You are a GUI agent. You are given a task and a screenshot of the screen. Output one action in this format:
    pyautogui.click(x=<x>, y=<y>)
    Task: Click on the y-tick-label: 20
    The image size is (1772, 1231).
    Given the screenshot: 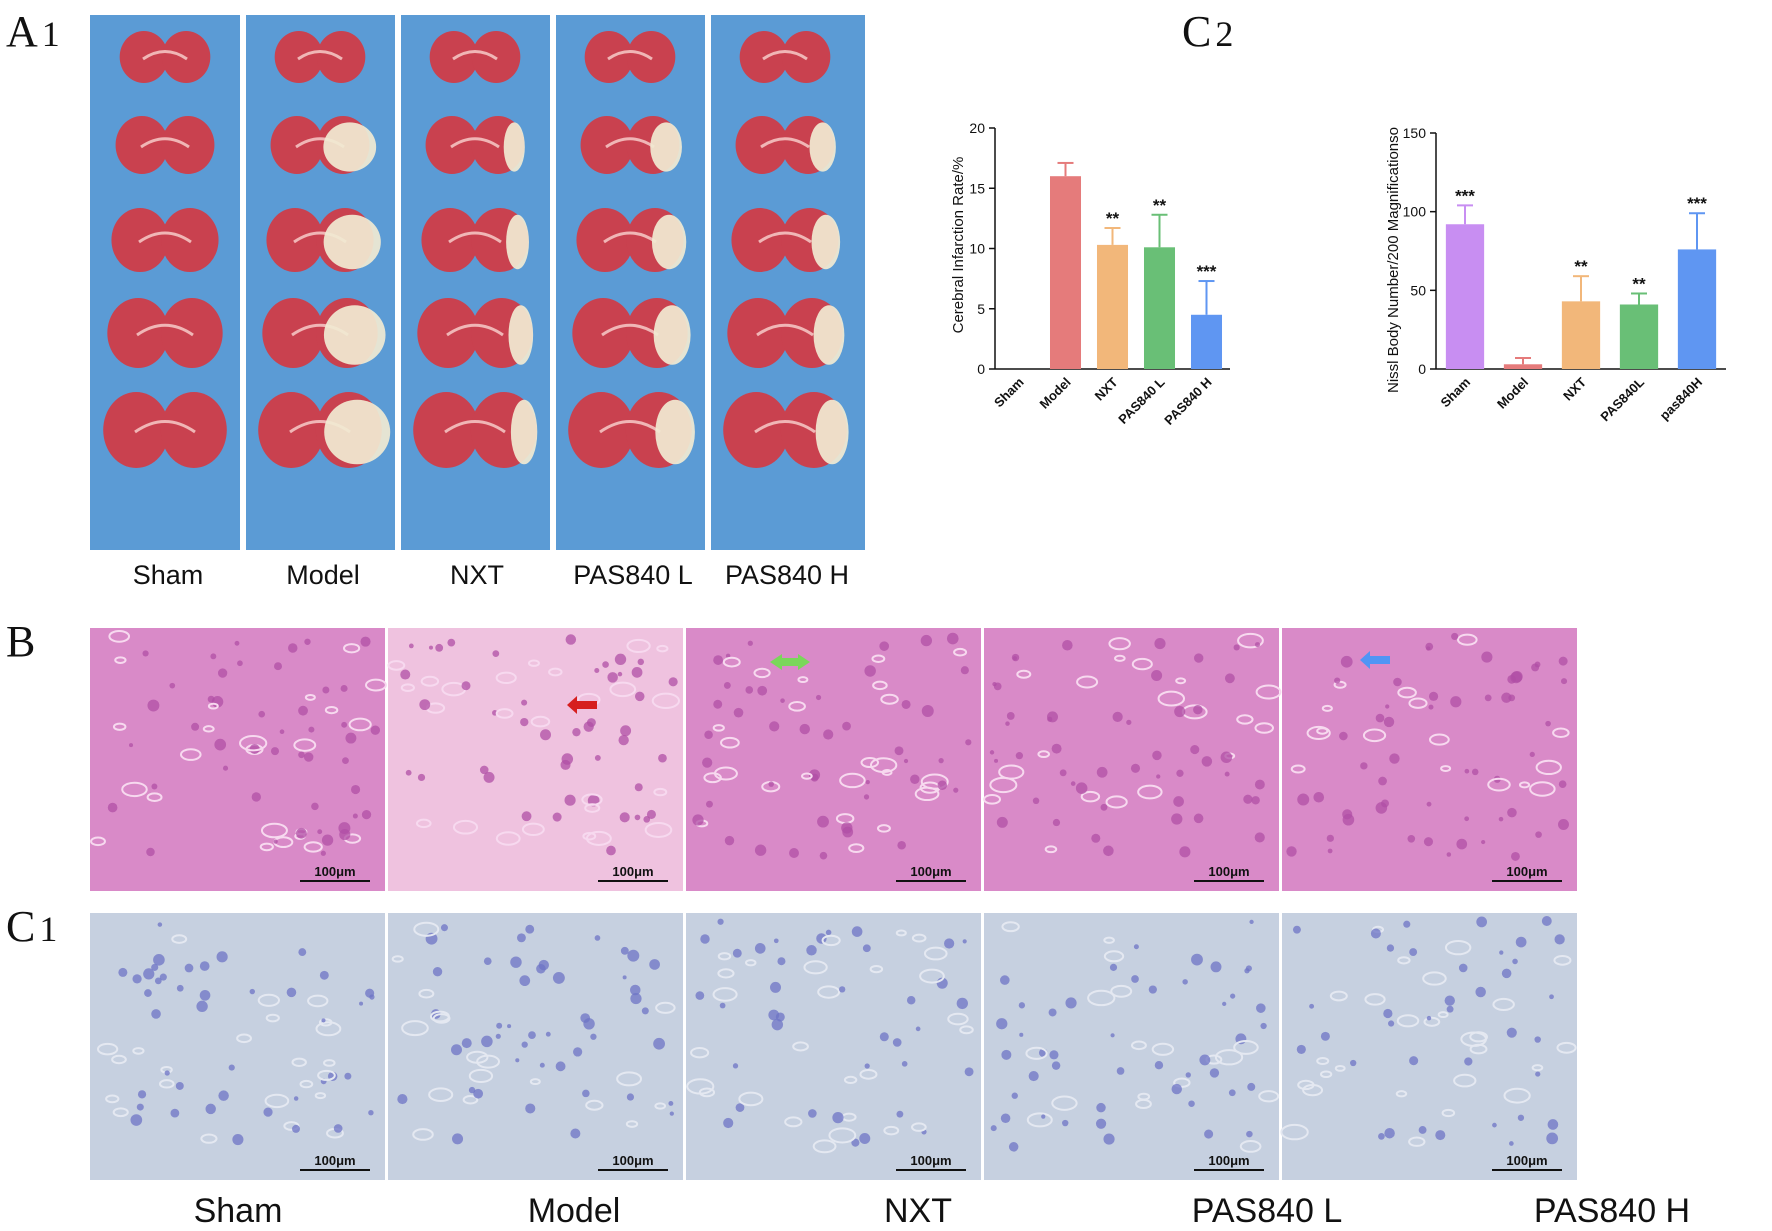 What is the action you would take?
    pyautogui.click(x=977, y=128)
    